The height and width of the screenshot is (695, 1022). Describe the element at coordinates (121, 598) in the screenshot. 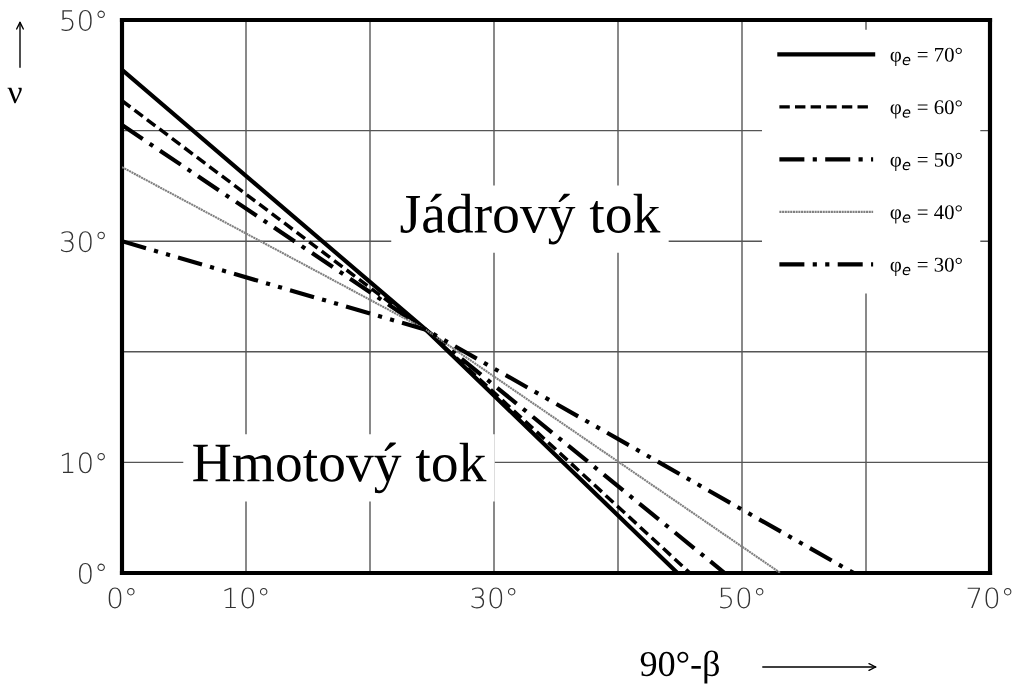

I see `x-tick-label: 0°` at that location.